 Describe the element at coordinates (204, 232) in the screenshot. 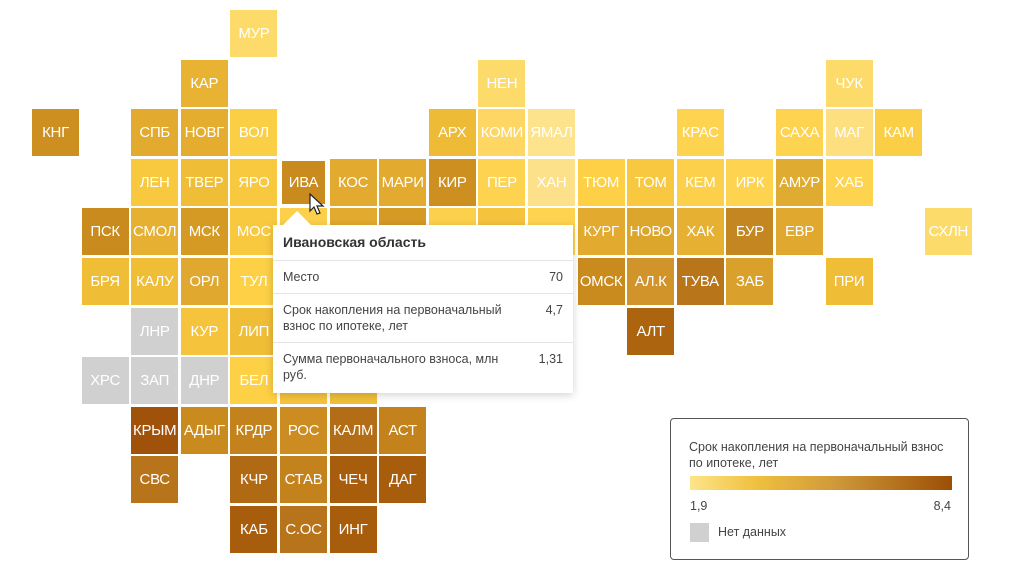

I see `region-tile: МСК` at that location.